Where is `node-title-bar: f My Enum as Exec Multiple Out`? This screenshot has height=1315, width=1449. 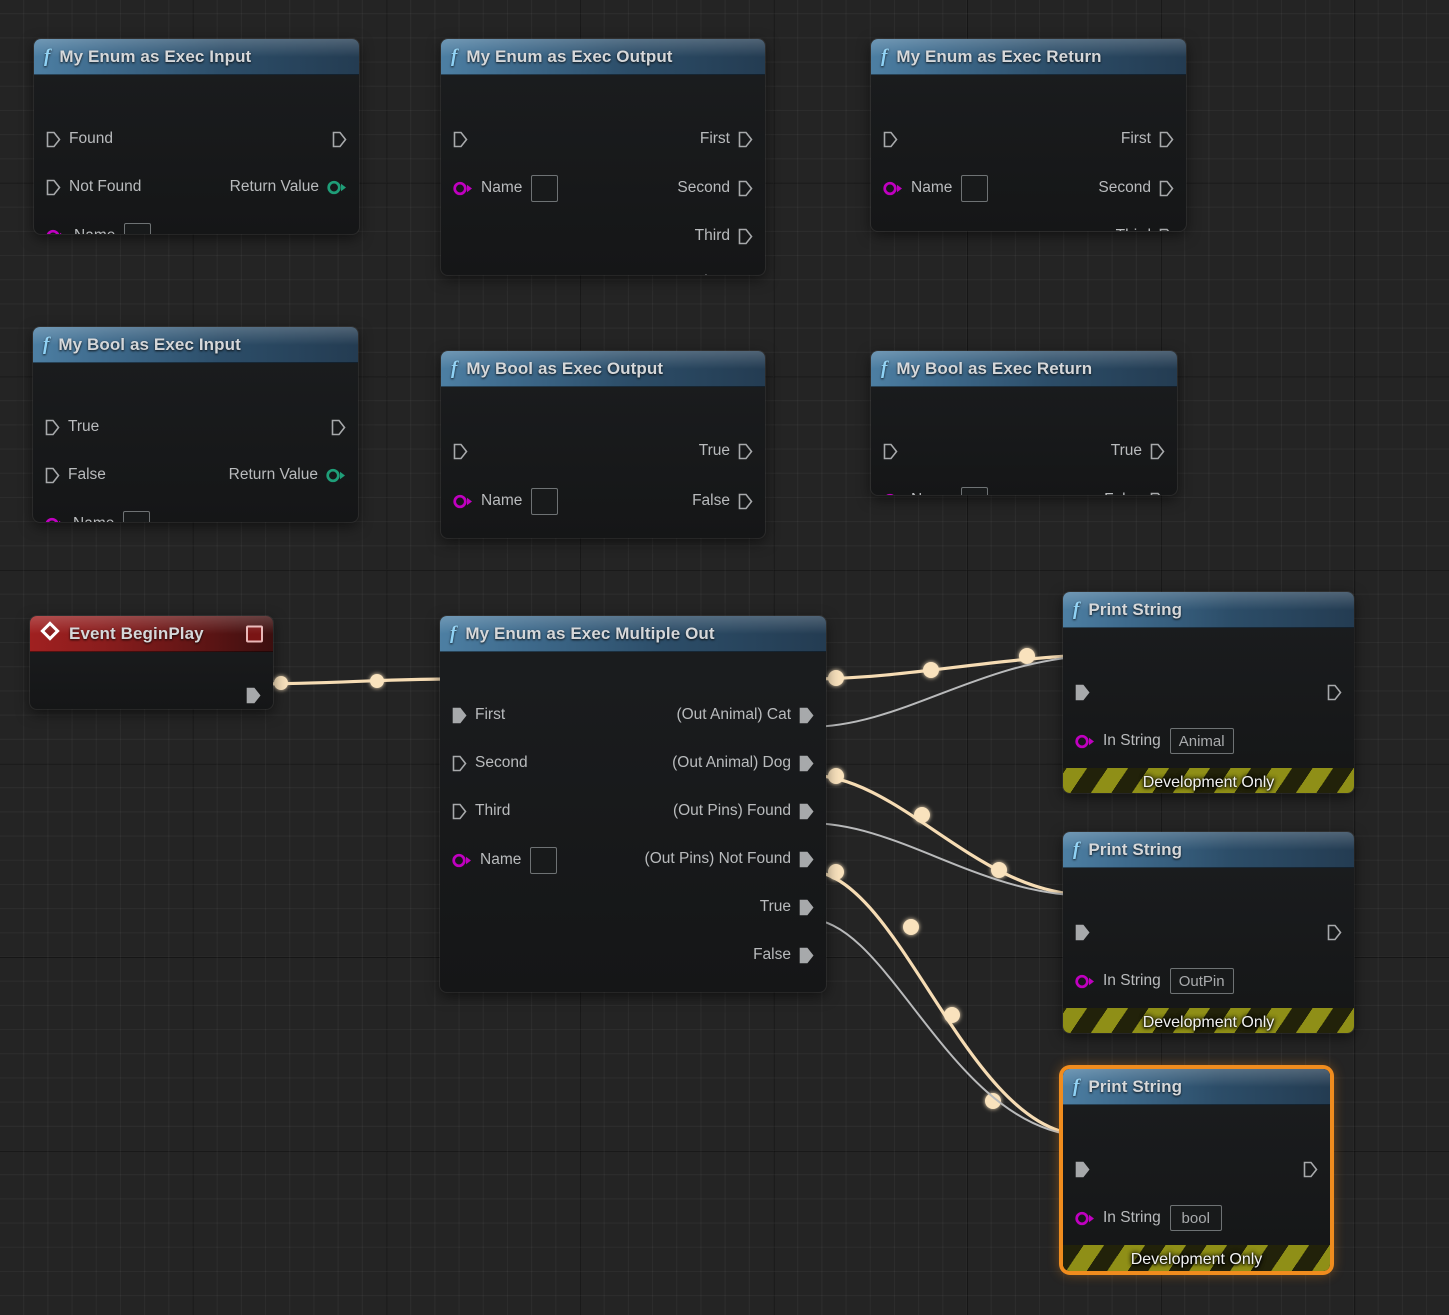
node-title-bar: f My Enum as Exec Multiple Out is located at coordinates (633, 634).